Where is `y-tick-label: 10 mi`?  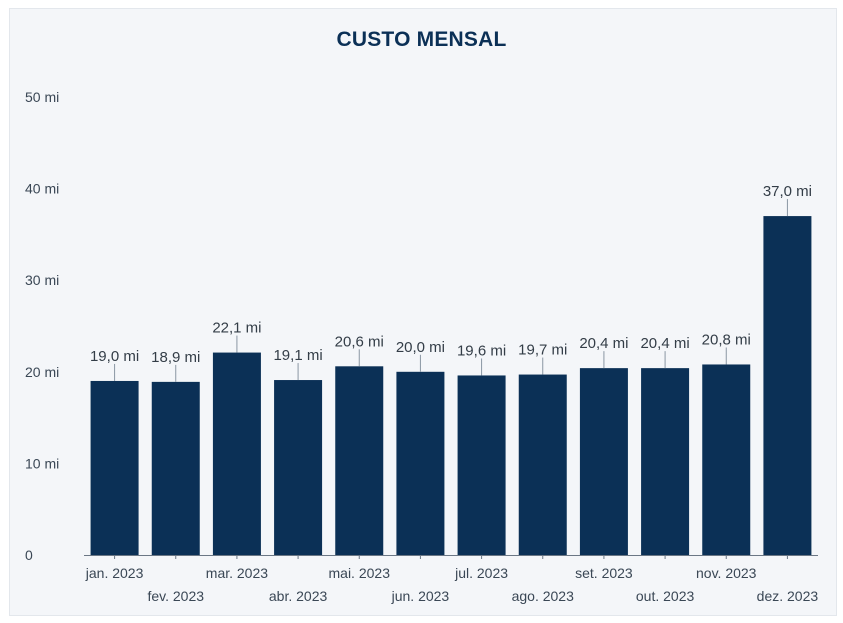 y-tick-label: 10 mi is located at coordinates (42, 463).